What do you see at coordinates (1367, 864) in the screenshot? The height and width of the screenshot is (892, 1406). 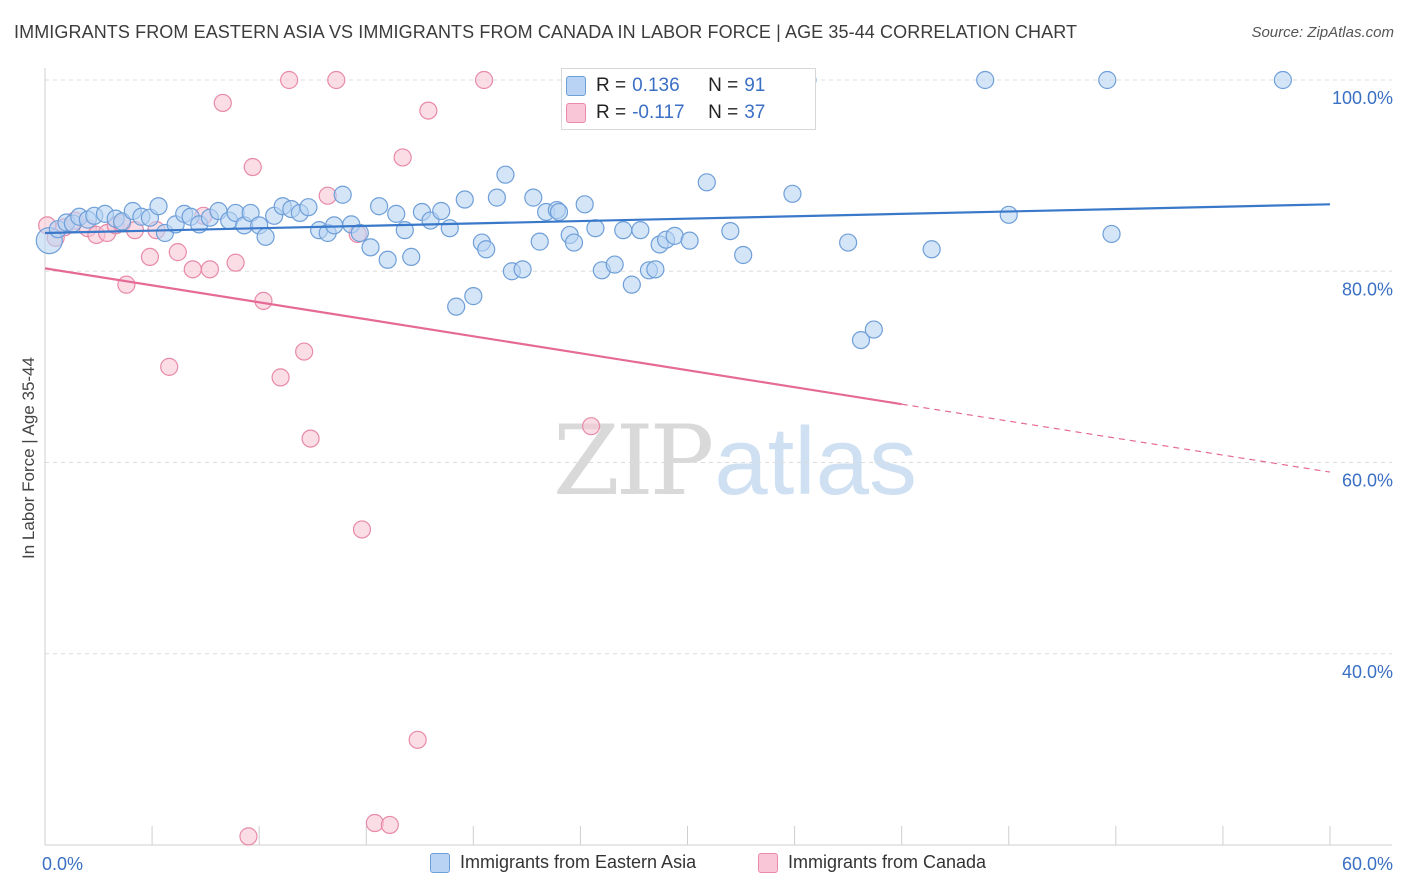 I see `x-tick-label: 60.0%` at bounding box center [1367, 864].